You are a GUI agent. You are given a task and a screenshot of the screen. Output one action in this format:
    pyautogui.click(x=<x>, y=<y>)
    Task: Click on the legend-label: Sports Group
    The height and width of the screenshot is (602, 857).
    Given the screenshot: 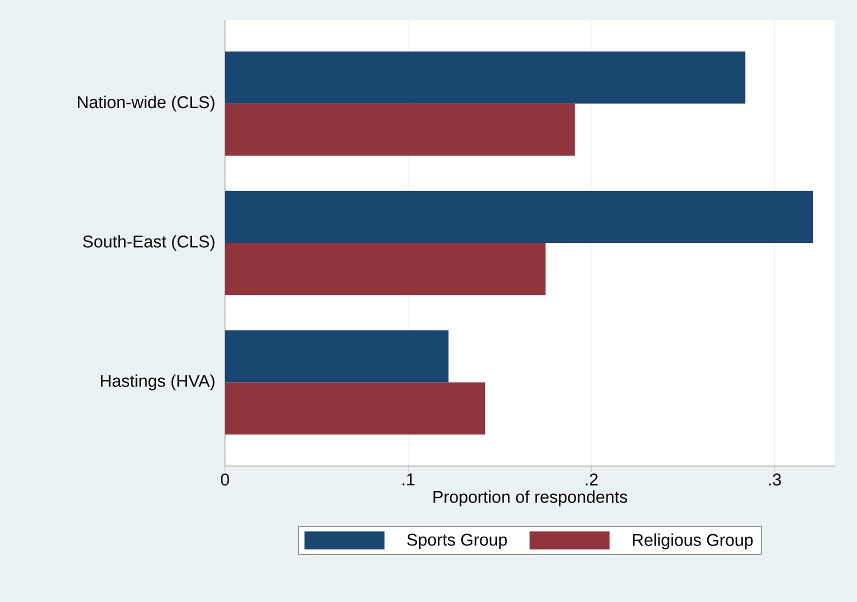 What is the action you would take?
    pyautogui.click(x=457, y=542)
    